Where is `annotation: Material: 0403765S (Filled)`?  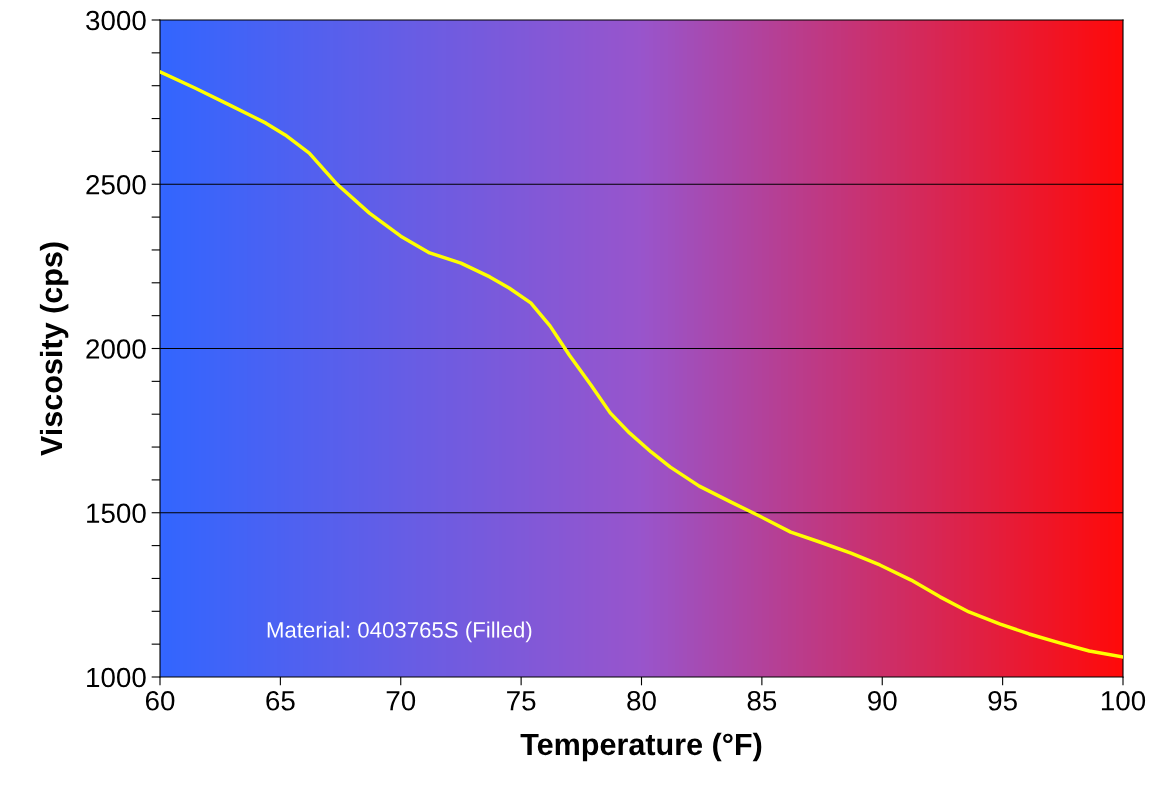 annotation: Material: 0403765S (Filled) is located at coordinates (399, 632).